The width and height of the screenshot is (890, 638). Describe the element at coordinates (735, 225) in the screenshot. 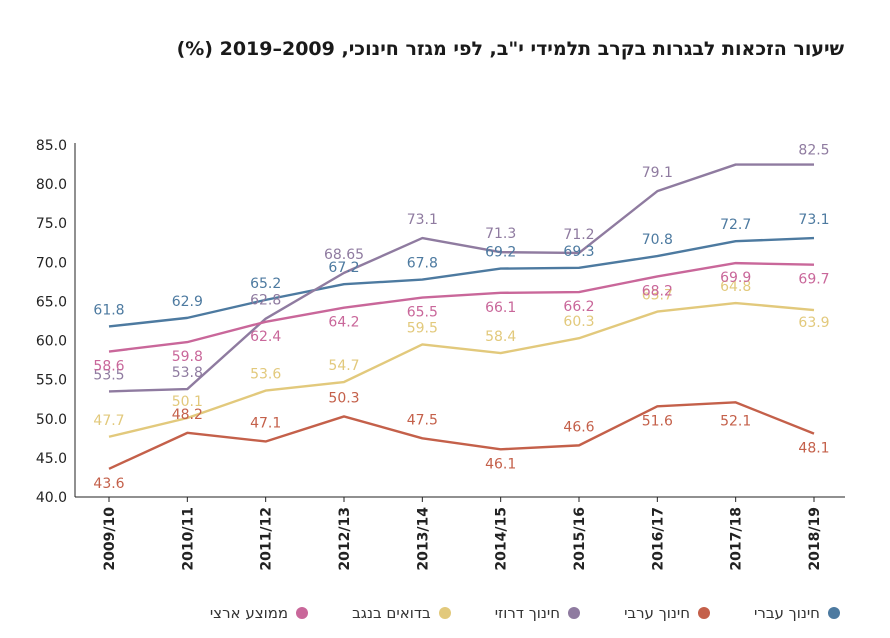

I see `data-label: 72.7` at that location.